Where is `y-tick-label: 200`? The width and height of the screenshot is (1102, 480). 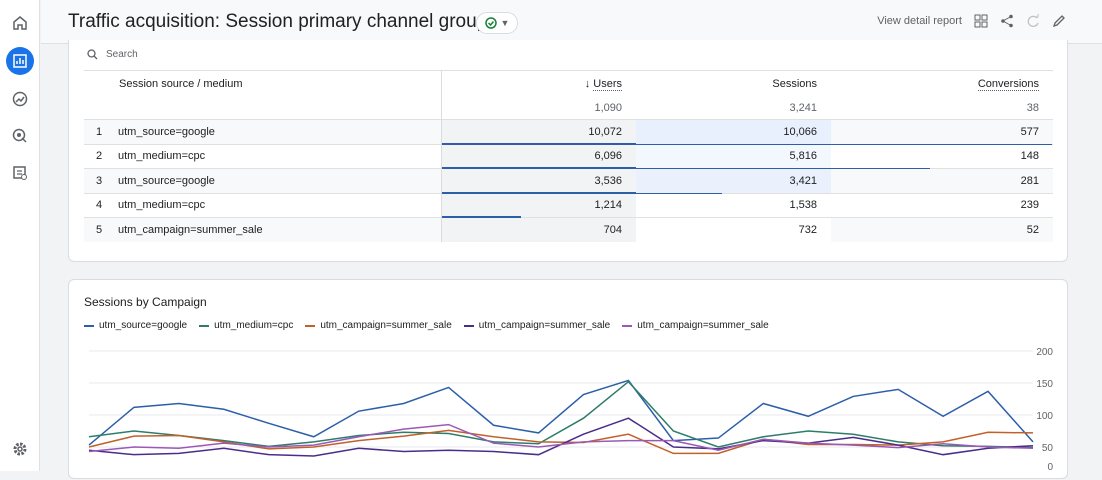
y-tick-label: 200 is located at coordinates (1044, 352).